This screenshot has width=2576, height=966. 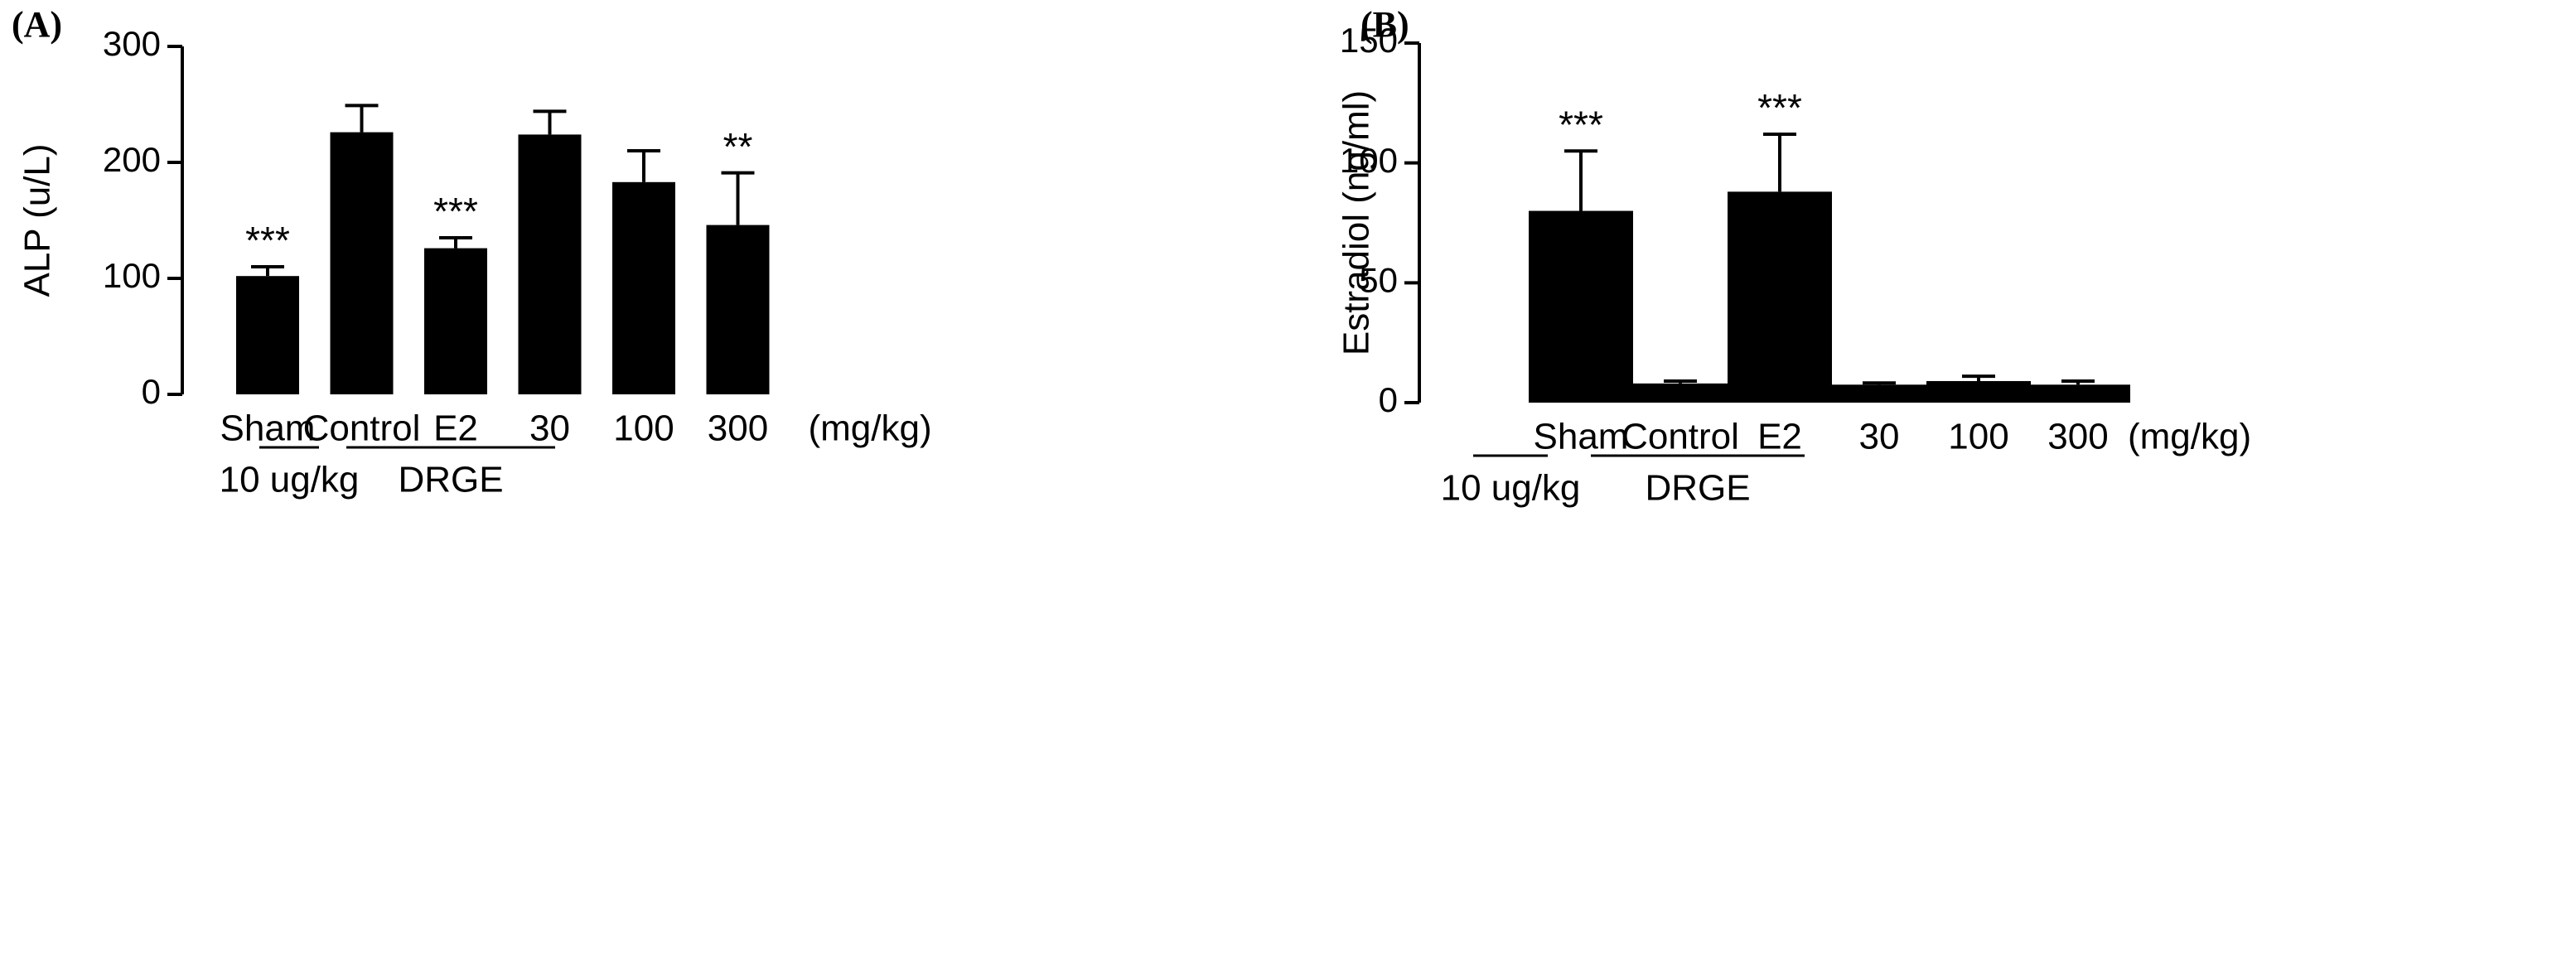 What do you see at coordinates (1384, 25) in the screenshot?
I see `panel-label: (B)` at bounding box center [1384, 25].